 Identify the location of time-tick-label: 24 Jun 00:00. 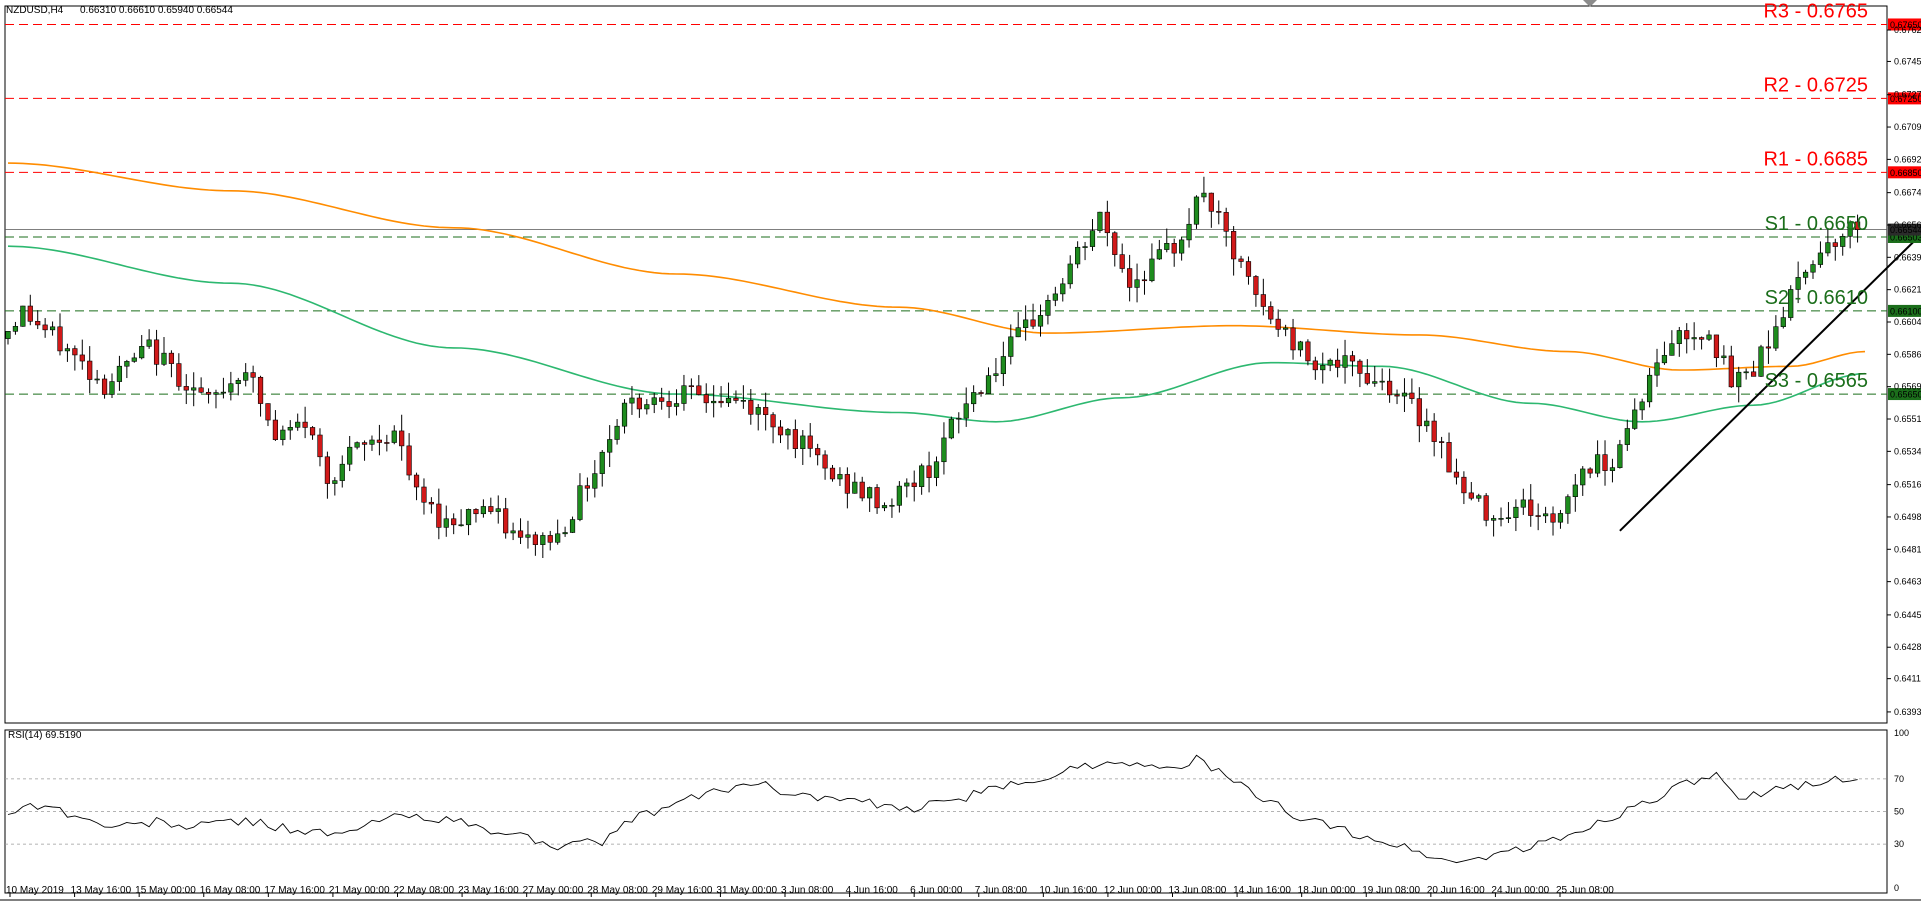
(1520, 890).